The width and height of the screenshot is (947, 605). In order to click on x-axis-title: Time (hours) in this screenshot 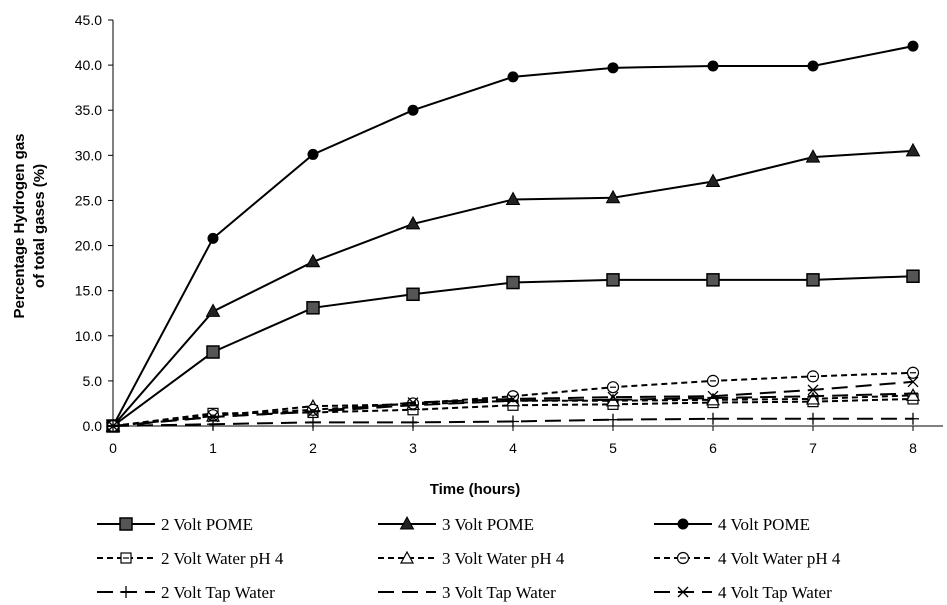, I will do `click(475, 489)`.